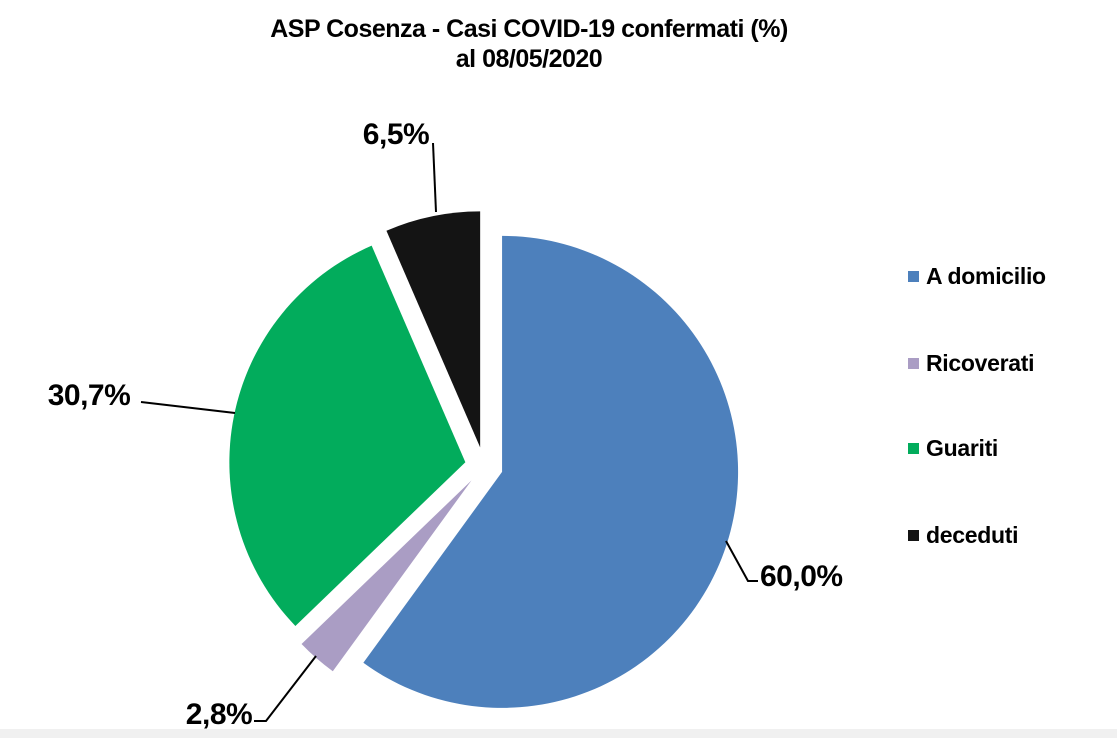 The width and height of the screenshot is (1117, 738). What do you see at coordinates (219, 714) in the screenshot?
I see `data-label-ricoverati: 2,8%` at bounding box center [219, 714].